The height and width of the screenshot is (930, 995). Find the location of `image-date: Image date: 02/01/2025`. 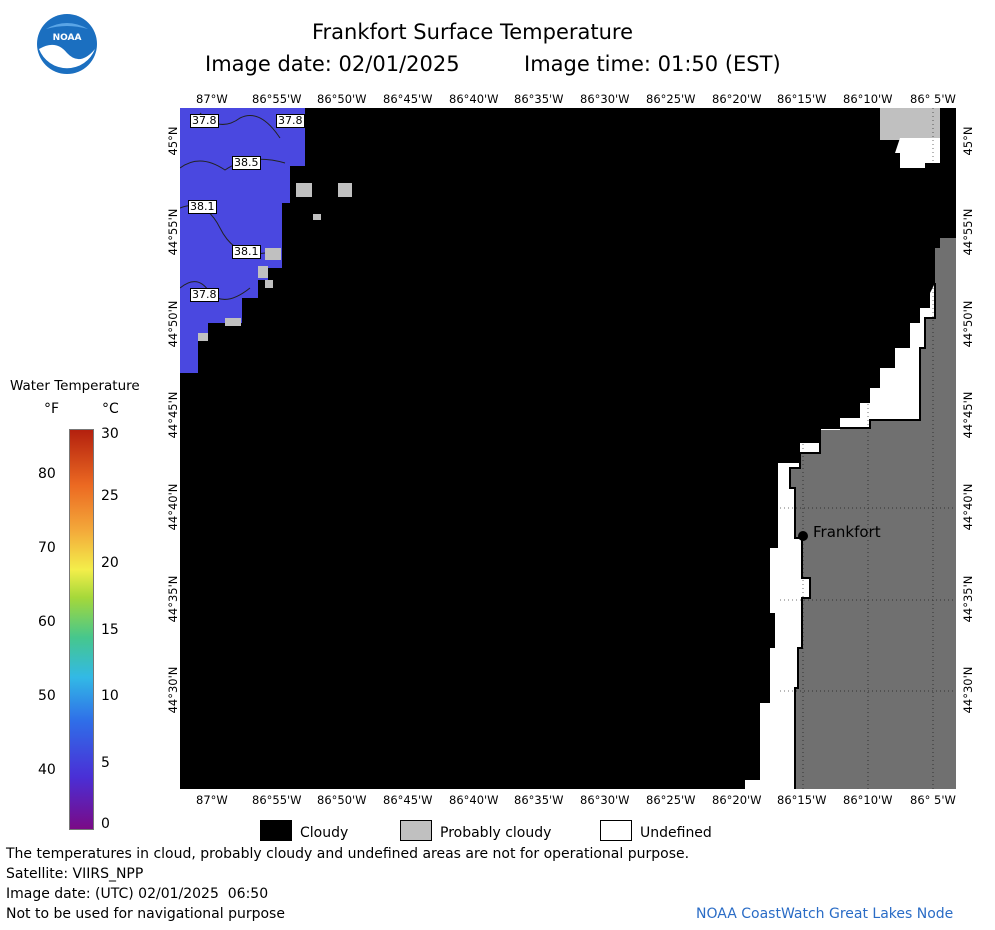

image-date: Image date: 02/01/2025 is located at coordinates (332, 64).